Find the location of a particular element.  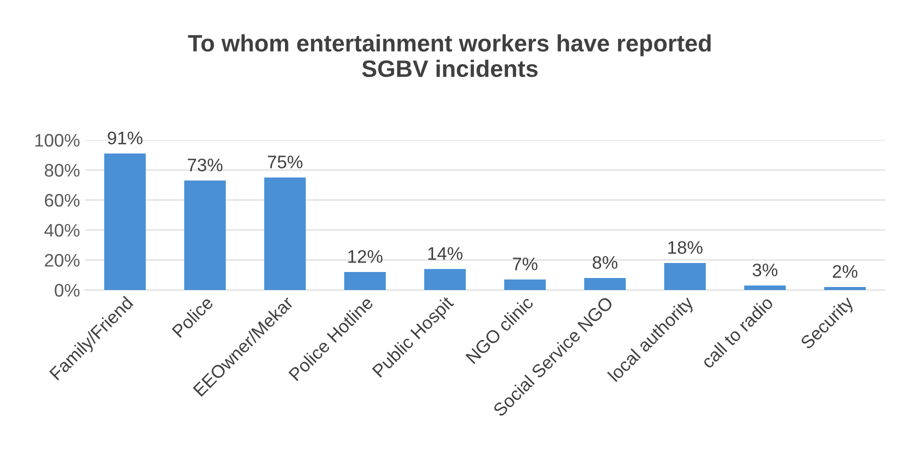

data-label: 14% is located at coordinates (445, 253).